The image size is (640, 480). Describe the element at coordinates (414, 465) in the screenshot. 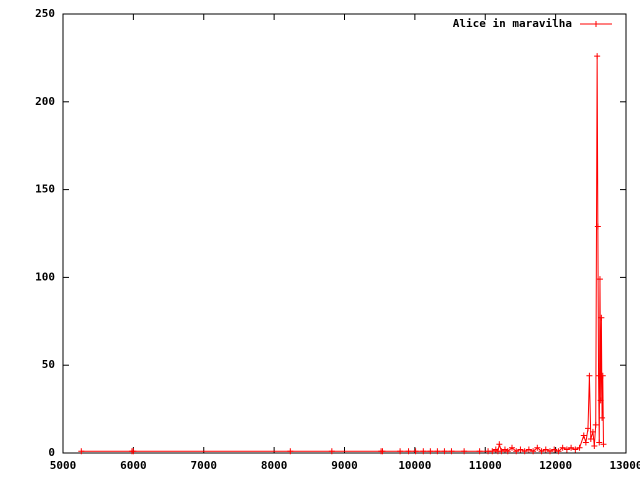

I see `x-tick-label: 10000` at that location.